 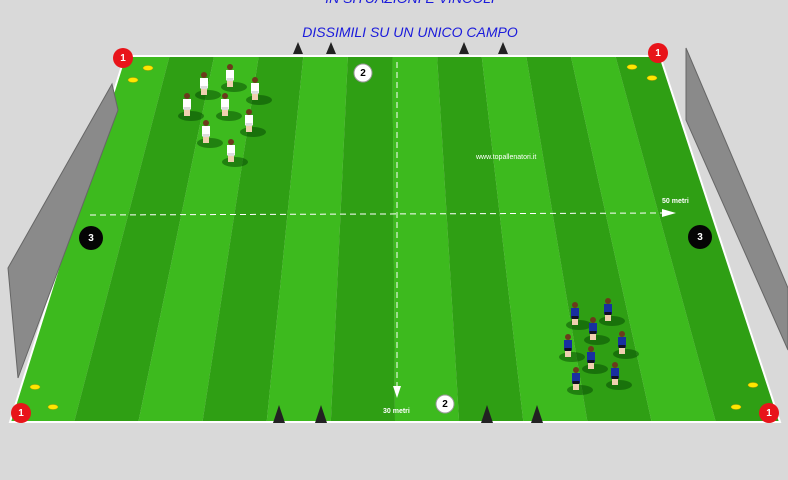 I want to click on width-label: 50 metri, so click(x=675, y=201).